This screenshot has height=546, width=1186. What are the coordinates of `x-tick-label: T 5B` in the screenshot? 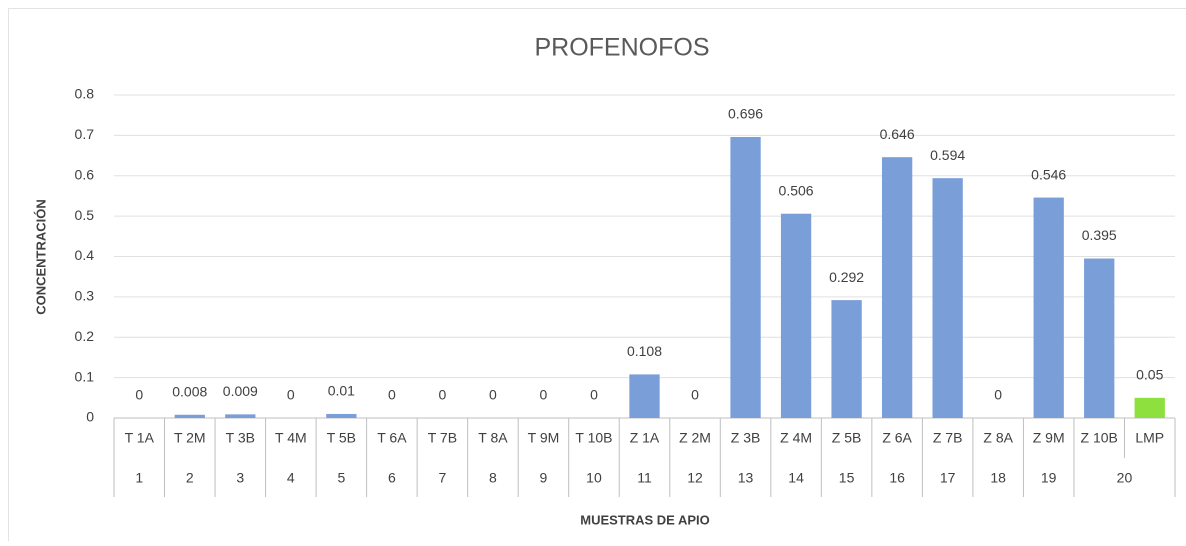 It's located at (341, 438).